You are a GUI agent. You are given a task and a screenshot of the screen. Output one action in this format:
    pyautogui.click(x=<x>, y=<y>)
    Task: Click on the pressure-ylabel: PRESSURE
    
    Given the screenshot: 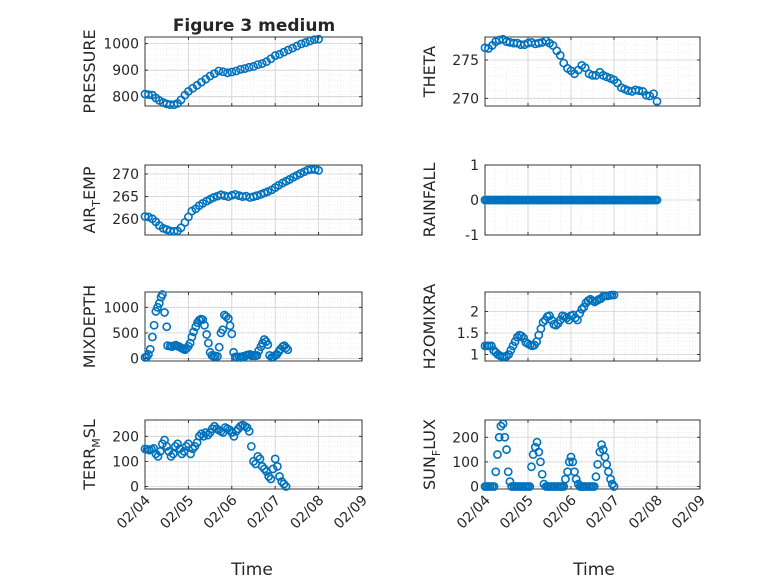 What is the action you would take?
    pyautogui.click(x=89, y=71)
    